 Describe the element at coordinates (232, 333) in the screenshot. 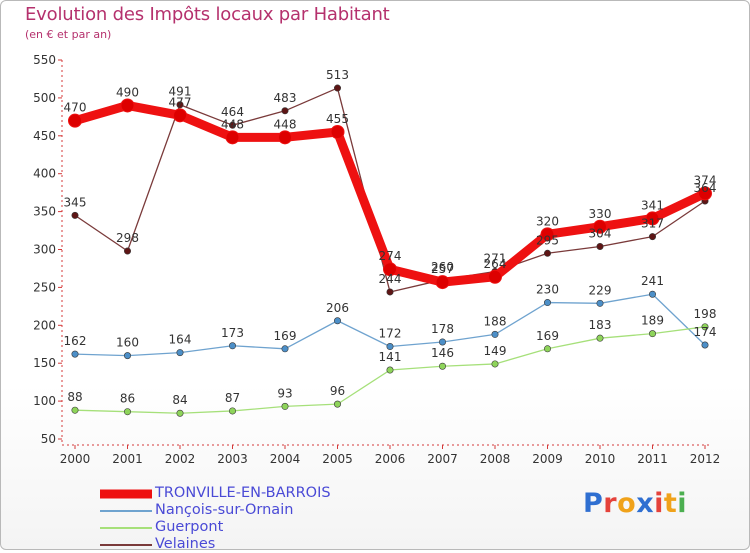

I see `data-label-nan-ois-sur-ornain: 173` at that location.